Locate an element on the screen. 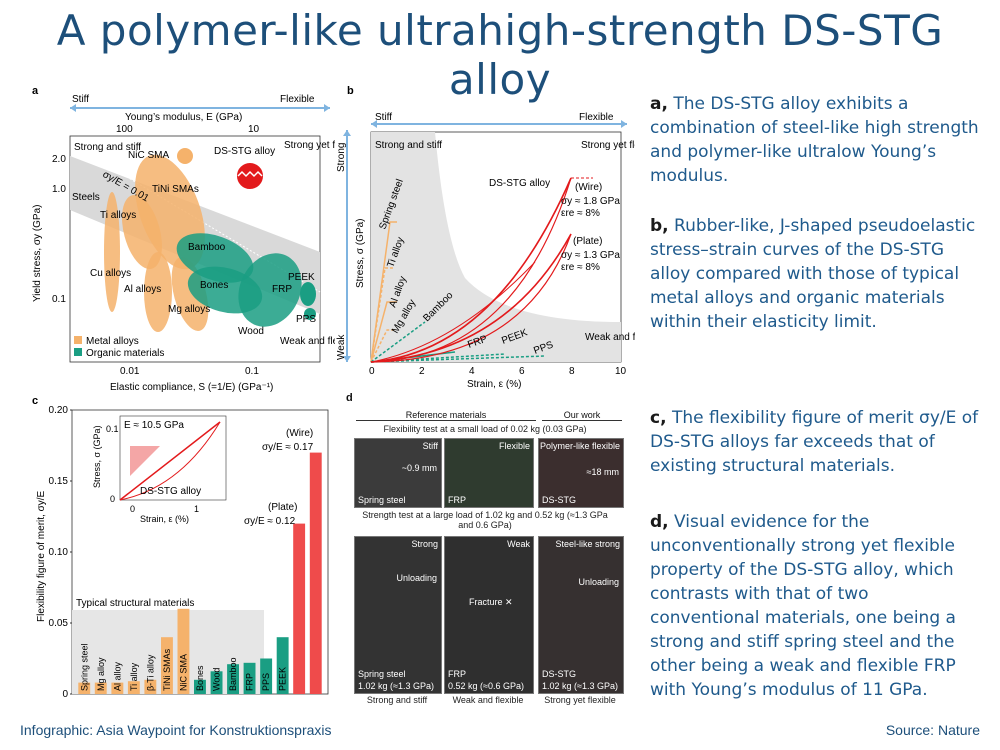 Image resolution: width=1000 pixels, height=750 pixels. desc-a-letter: a, is located at coordinates (659, 104).